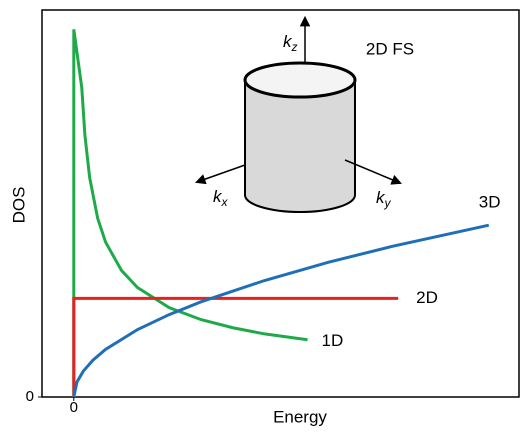 The width and height of the screenshot is (522, 433). What do you see at coordinates (300, 146) in the screenshot?
I see `cylinder-body` at bounding box center [300, 146].